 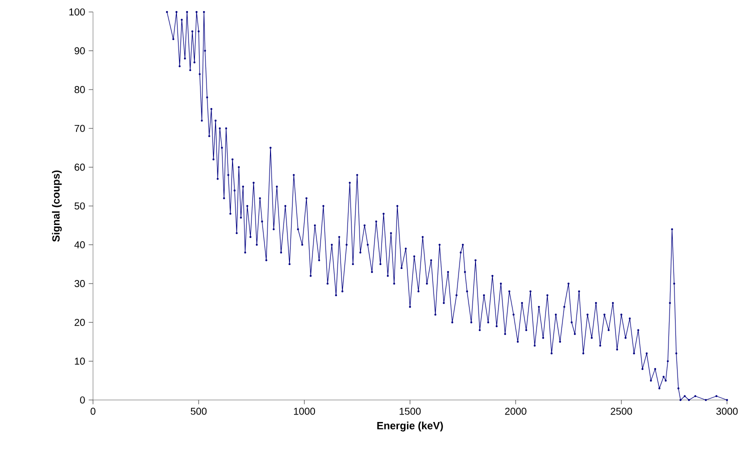 What do you see at coordinates (79, 167) in the screenshot?
I see `y-tick-label: 60` at bounding box center [79, 167].